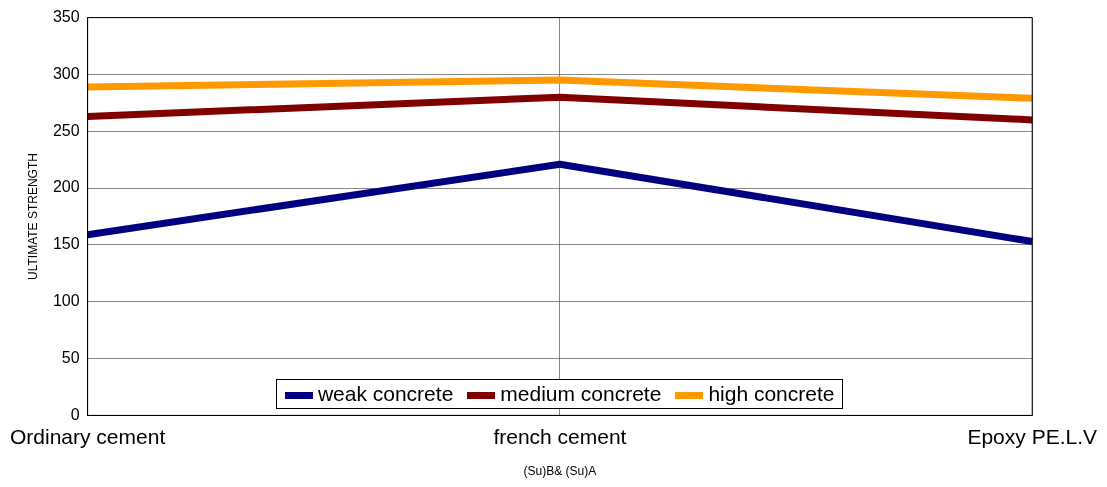  What do you see at coordinates (580, 394) in the screenshot?
I see `legend-label: medium concrete` at bounding box center [580, 394].